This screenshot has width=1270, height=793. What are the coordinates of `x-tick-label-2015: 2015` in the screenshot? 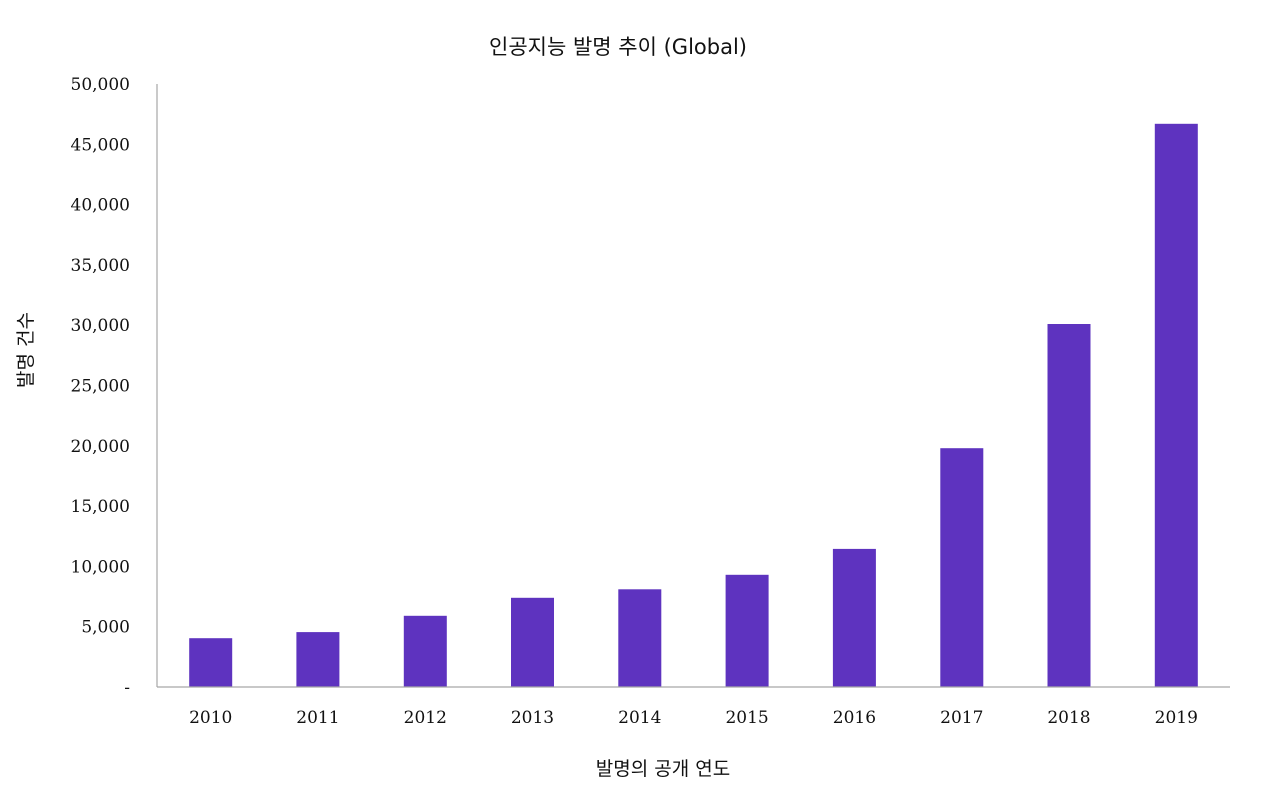 It's located at (746, 718).